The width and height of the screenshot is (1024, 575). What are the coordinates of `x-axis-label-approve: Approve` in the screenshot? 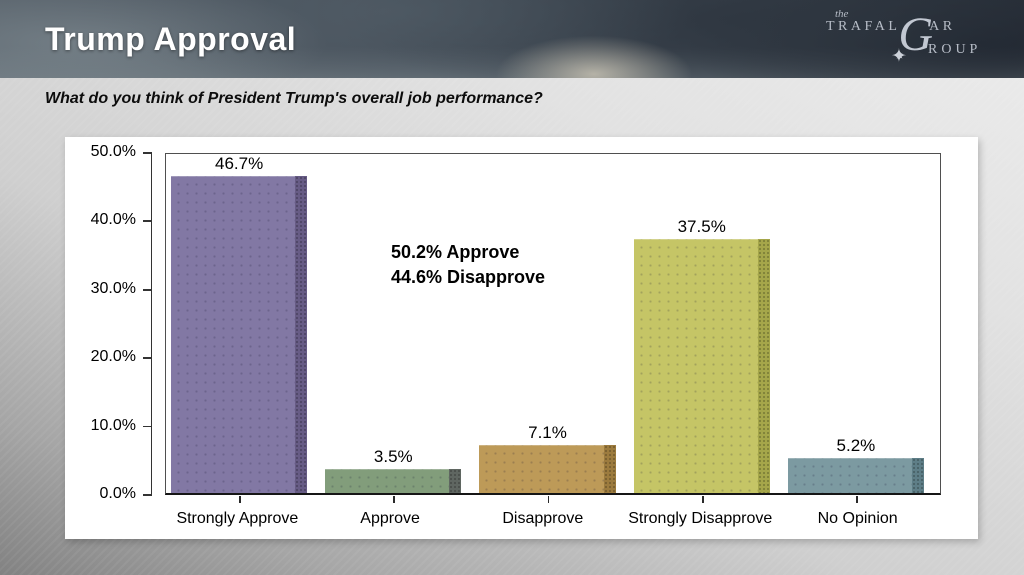 It's located at (390, 518).